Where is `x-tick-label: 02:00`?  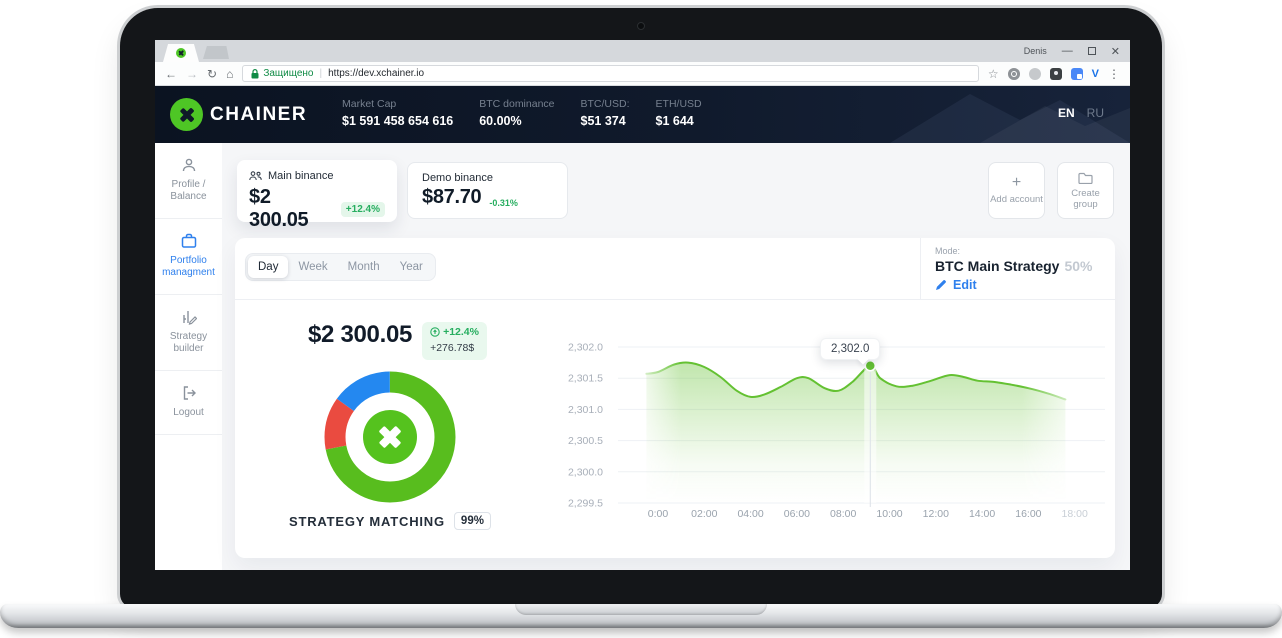
x-tick-label: 02:00 is located at coordinates (704, 514).